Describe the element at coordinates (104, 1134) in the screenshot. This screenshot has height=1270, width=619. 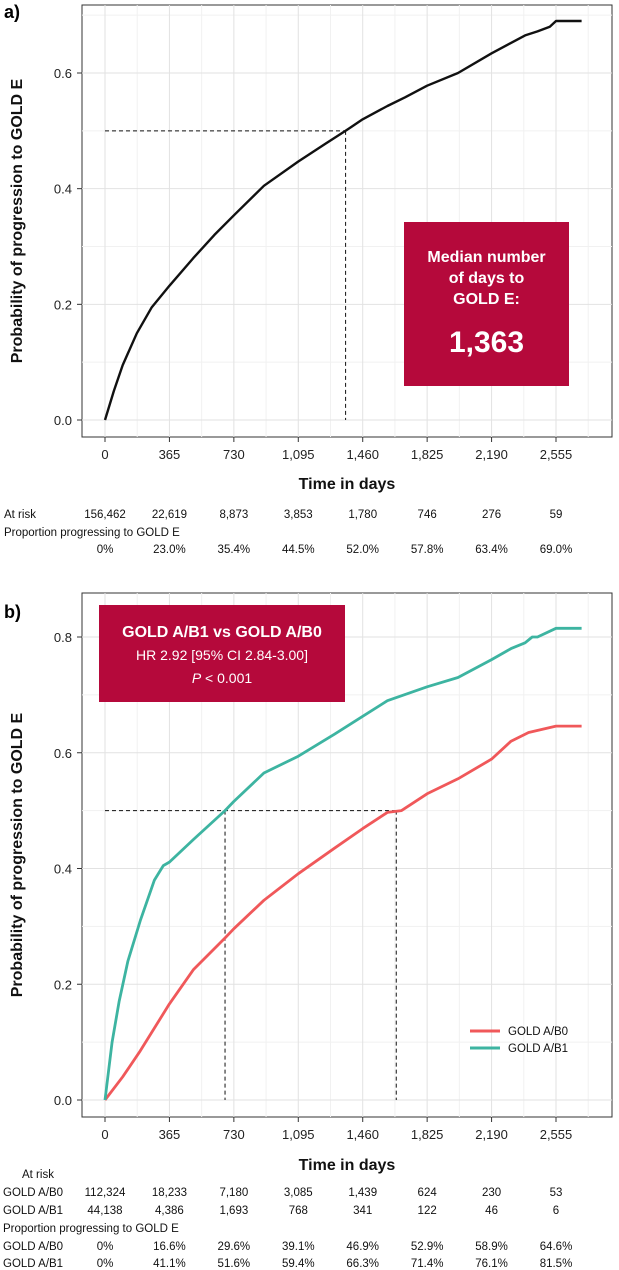
I see `x-tick-label: 0` at that location.